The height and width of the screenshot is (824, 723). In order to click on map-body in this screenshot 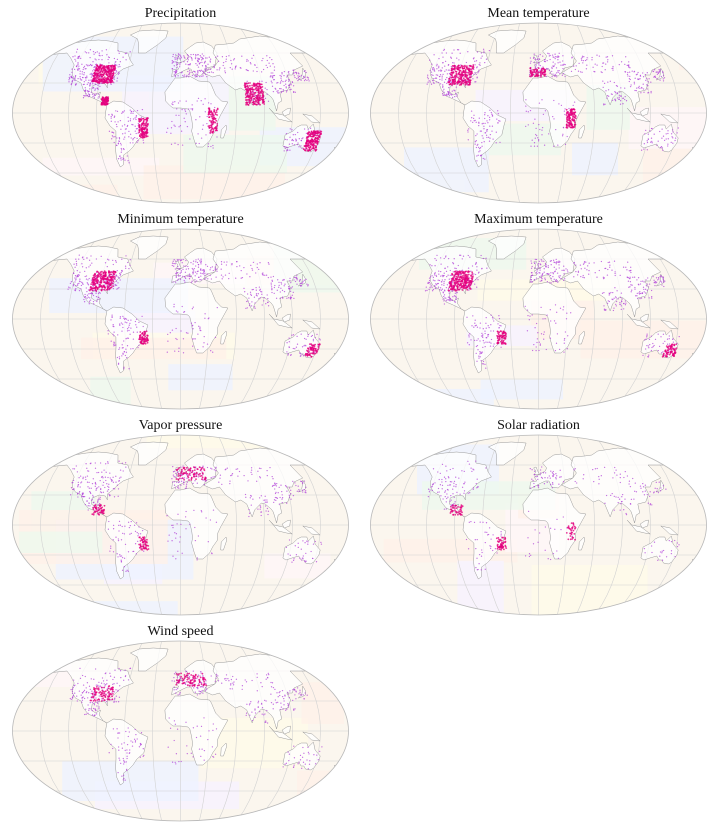, I will do `click(180, 113)`.